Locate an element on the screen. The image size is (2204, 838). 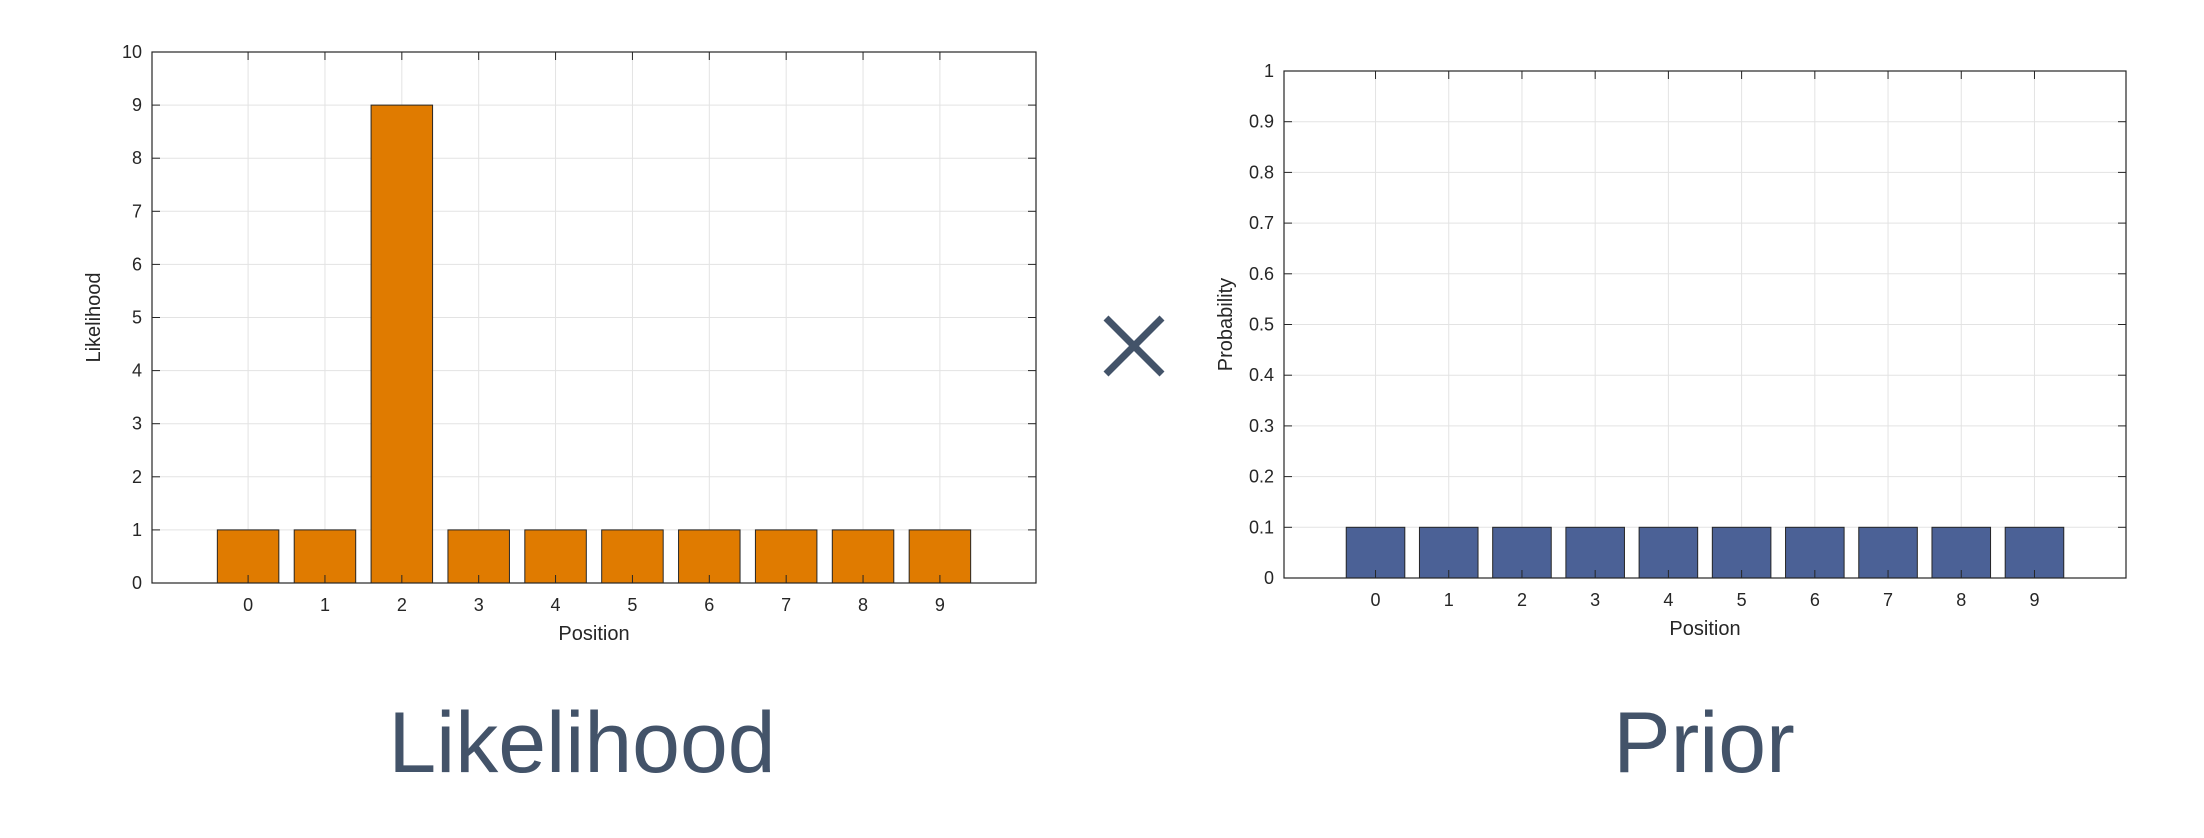
prior-x-tick-label: 9 is located at coordinates (2034, 600).